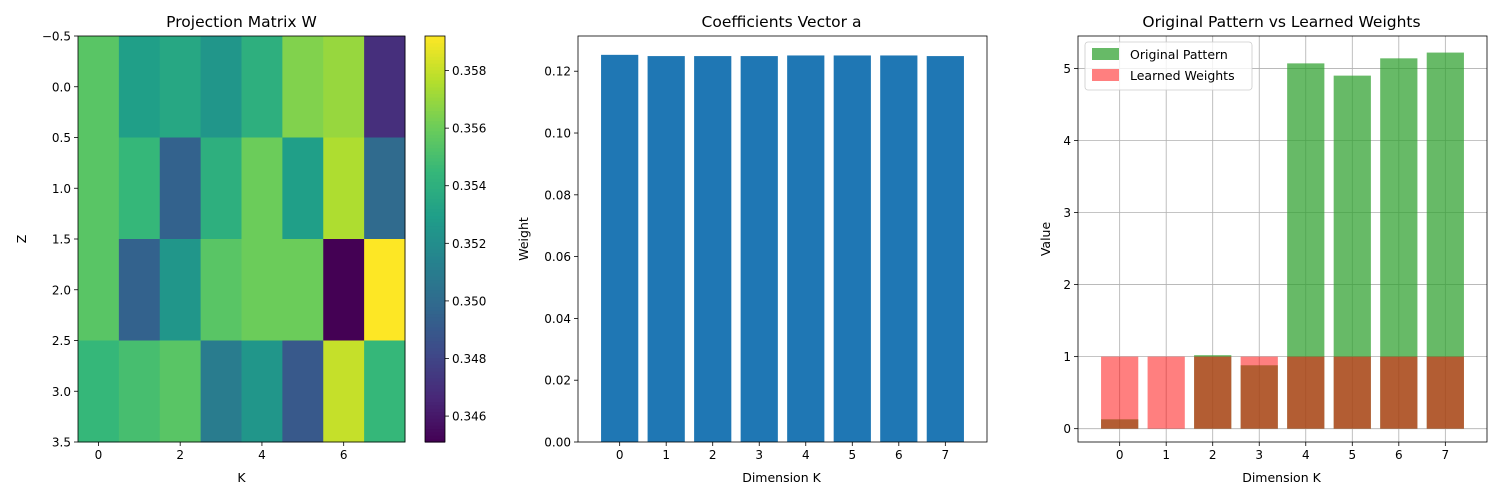  What do you see at coordinates (782, 452) in the screenshot?
I see `coefficients-x-ticks: 0 1 2 3 4 5 6 7` at bounding box center [782, 452].